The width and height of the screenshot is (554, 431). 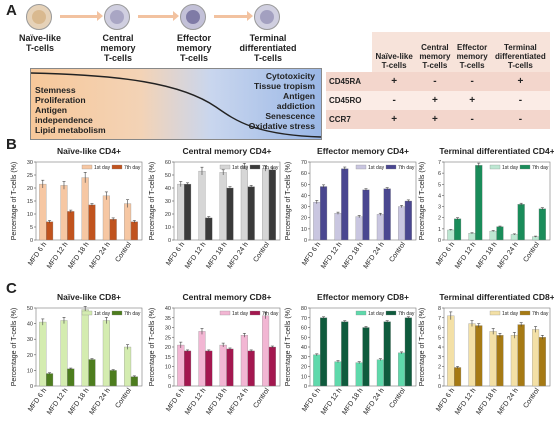 What do you see at coordinates (394, 52) in the screenshot?
I see `marker-header-0: Naïve-like T-cells` at bounding box center [394, 52].